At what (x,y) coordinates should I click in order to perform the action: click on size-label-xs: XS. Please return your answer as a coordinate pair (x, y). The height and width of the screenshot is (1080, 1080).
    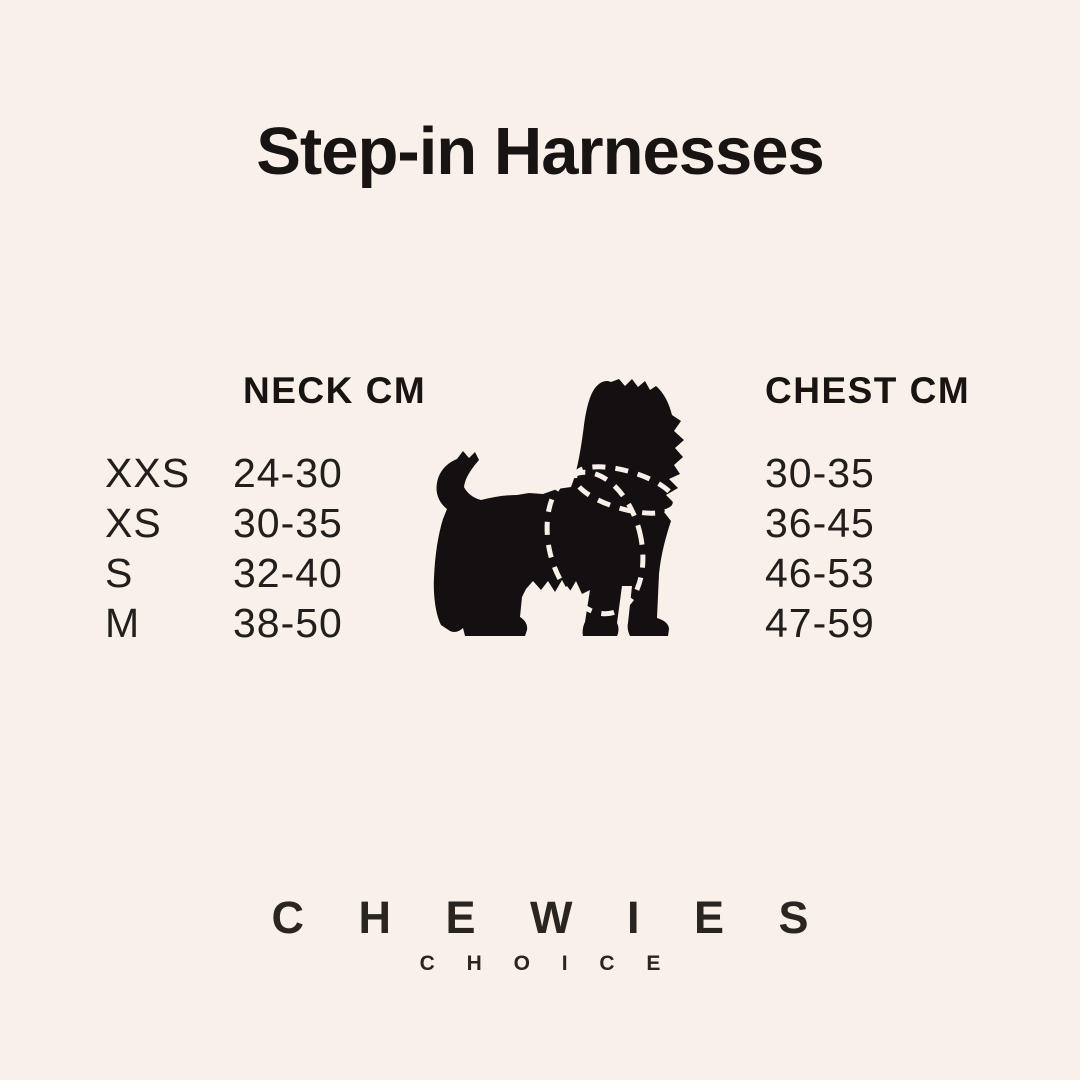
    Looking at the image, I should click on (133, 523).